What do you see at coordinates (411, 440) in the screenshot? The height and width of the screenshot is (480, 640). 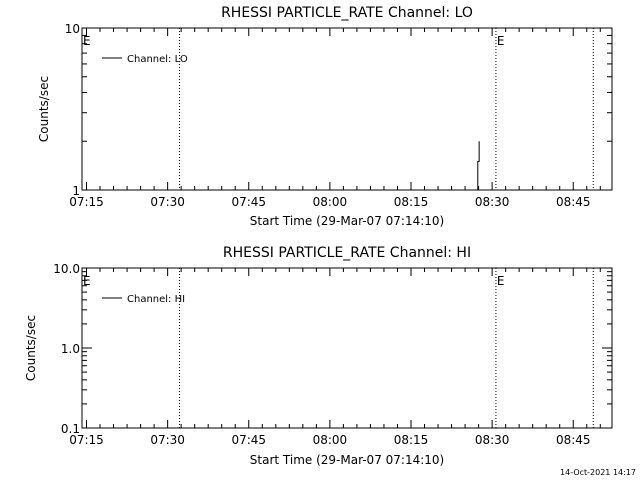 I see `panel-2-x-tick-label: 08:15` at bounding box center [411, 440].